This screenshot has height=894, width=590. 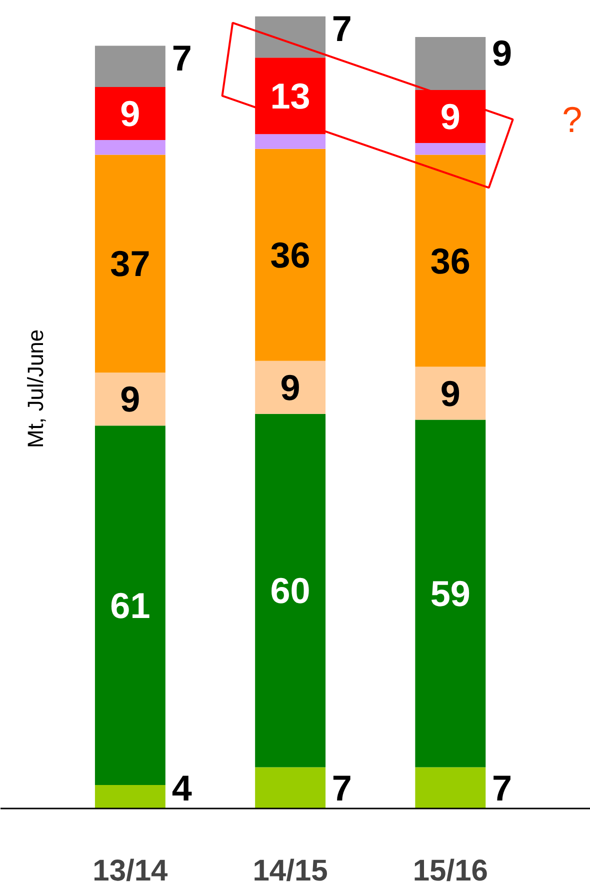 I want to click on x-tick-label: 15/16, so click(x=450, y=871).